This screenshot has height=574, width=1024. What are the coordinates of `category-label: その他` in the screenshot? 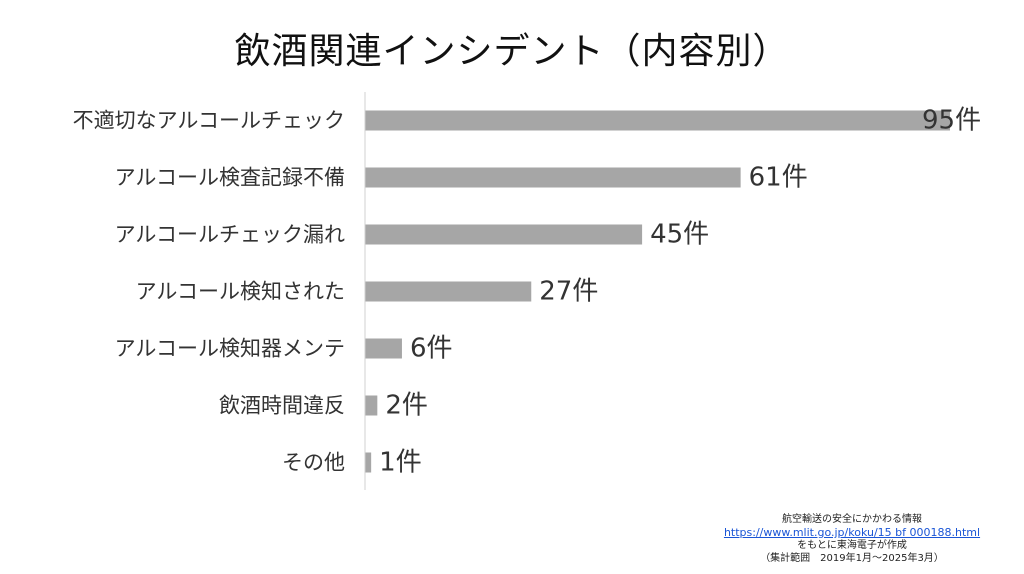 It's located at (313, 463).